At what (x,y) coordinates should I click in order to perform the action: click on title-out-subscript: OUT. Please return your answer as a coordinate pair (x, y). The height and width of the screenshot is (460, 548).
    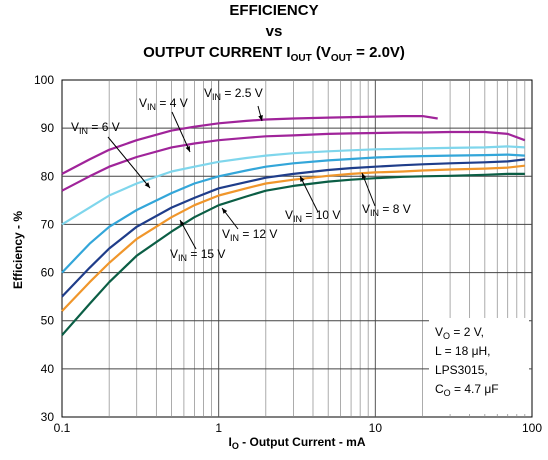
    Looking at the image, I should click on (301, 58).